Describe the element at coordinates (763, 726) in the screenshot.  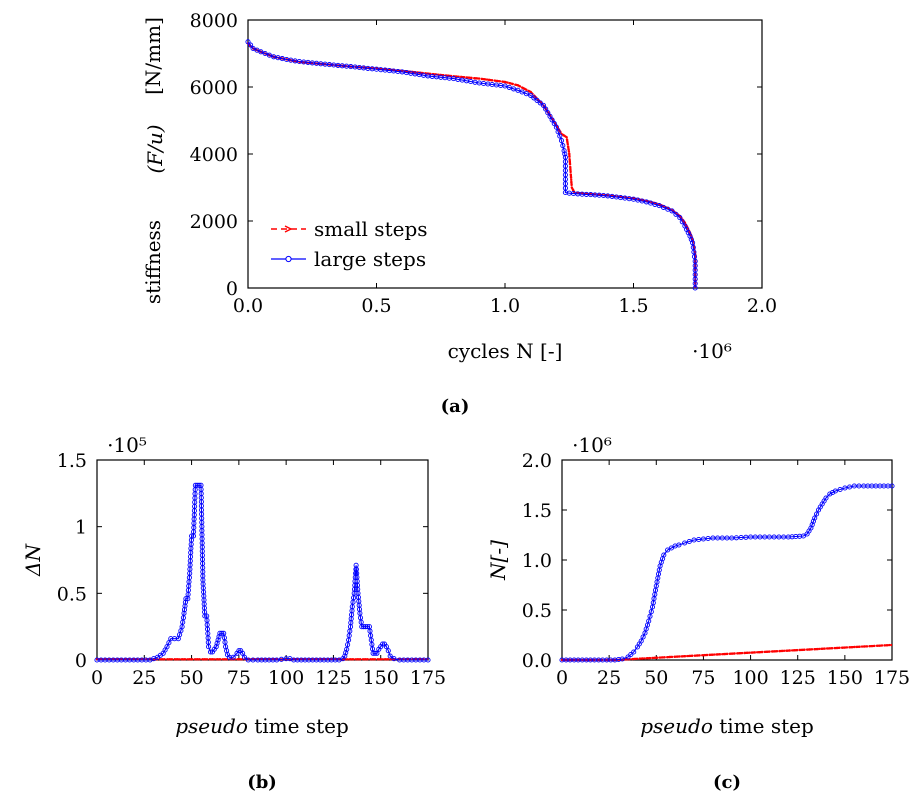
I see `x-axis-label-rest: time step` at that location.